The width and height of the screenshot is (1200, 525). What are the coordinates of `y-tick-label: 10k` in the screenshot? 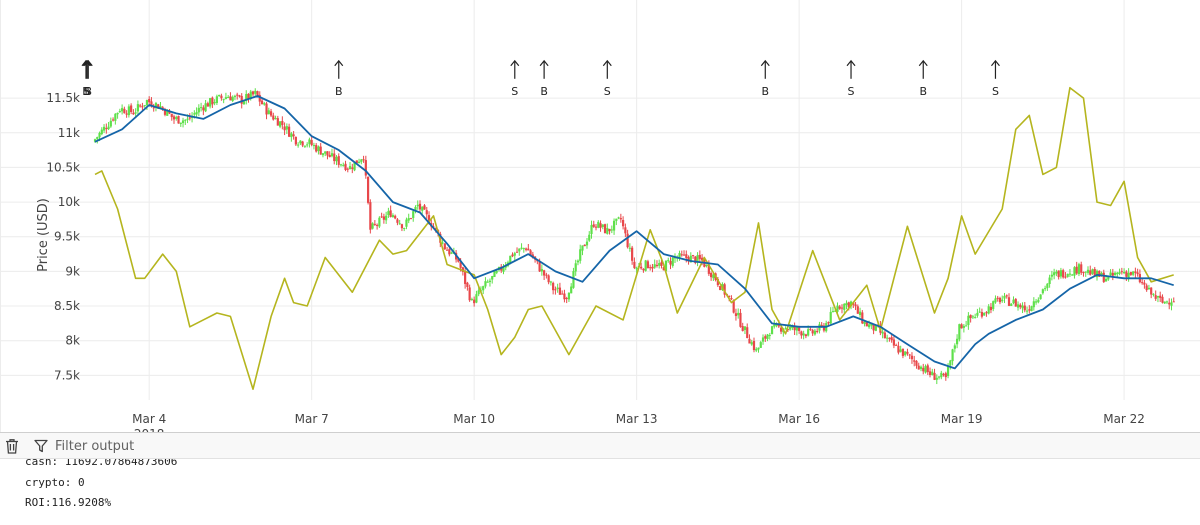 It's located at (69, 202).